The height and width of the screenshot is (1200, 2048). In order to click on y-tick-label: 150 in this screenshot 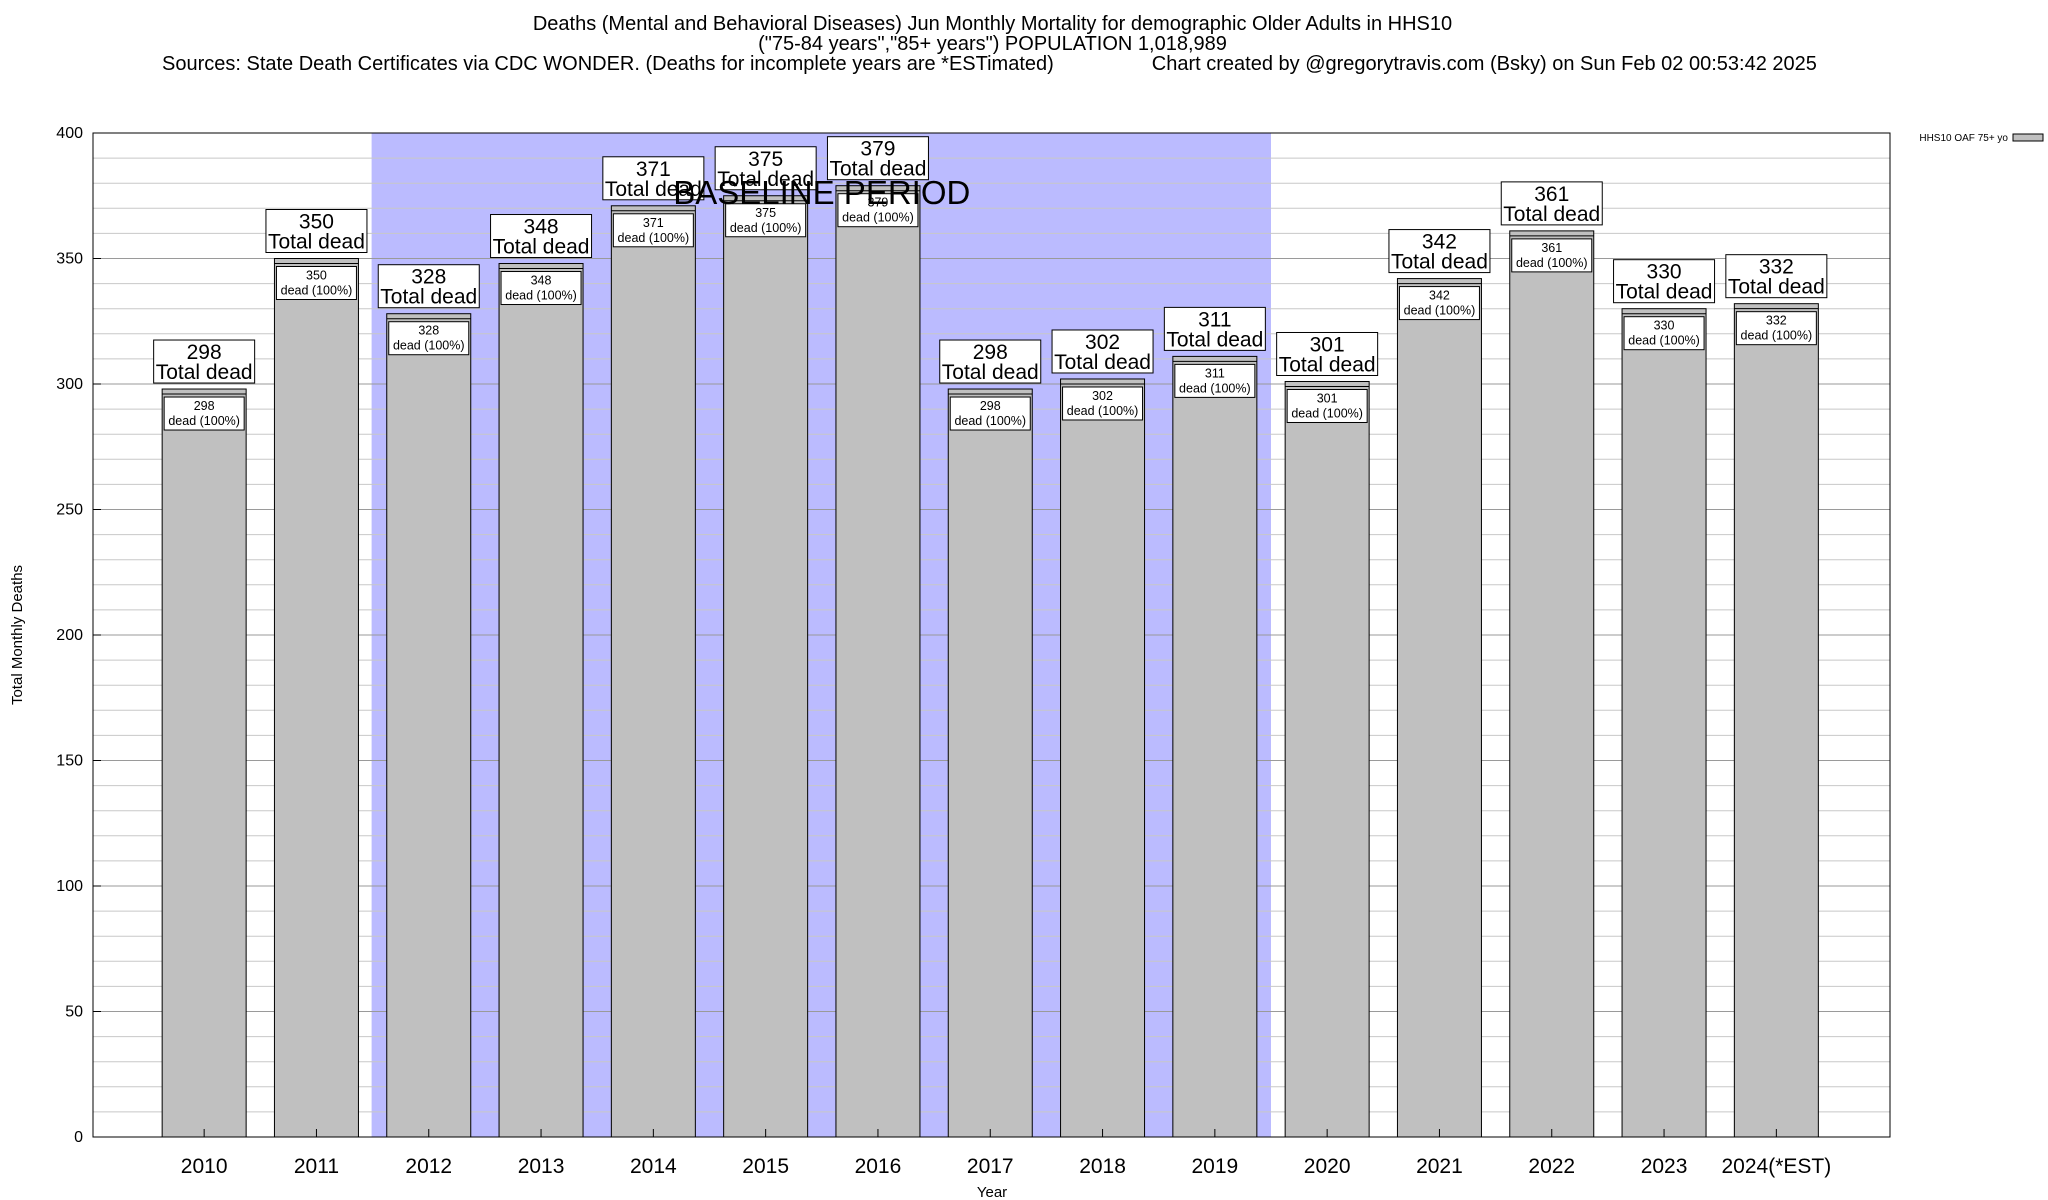, I will do `click(69, 761)`.